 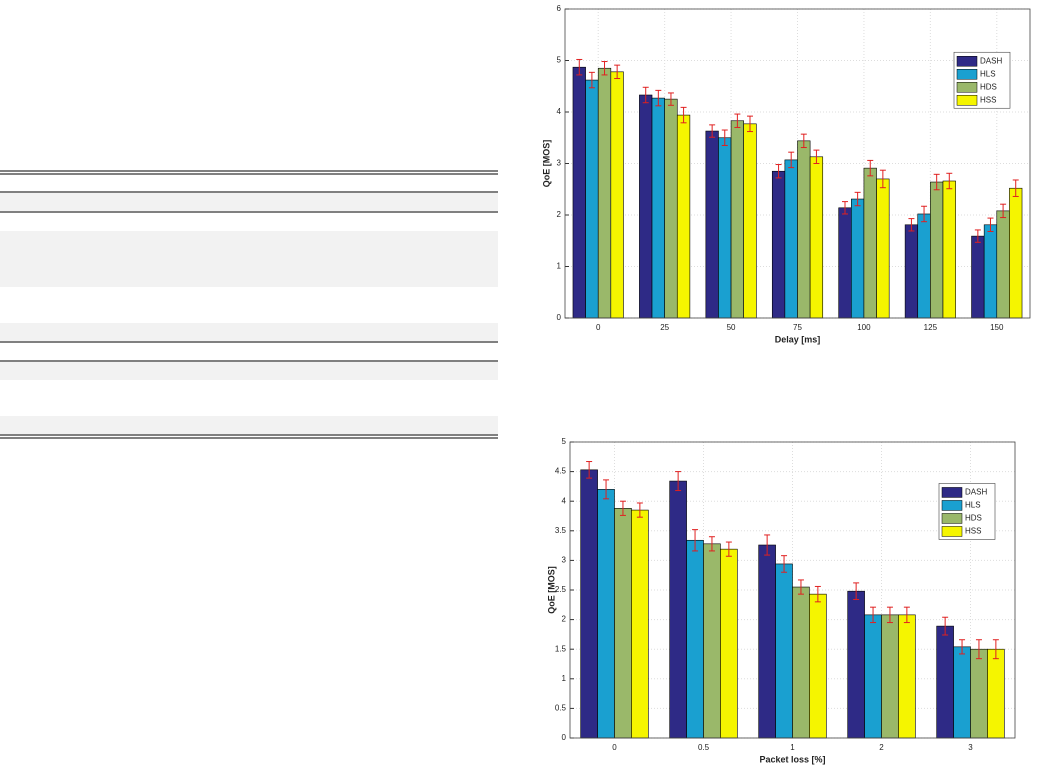 What do you see at coordinates (561, 589) in the screenshot?
I see `y-tick-label: 2.5` at bounding box center [561, 589].